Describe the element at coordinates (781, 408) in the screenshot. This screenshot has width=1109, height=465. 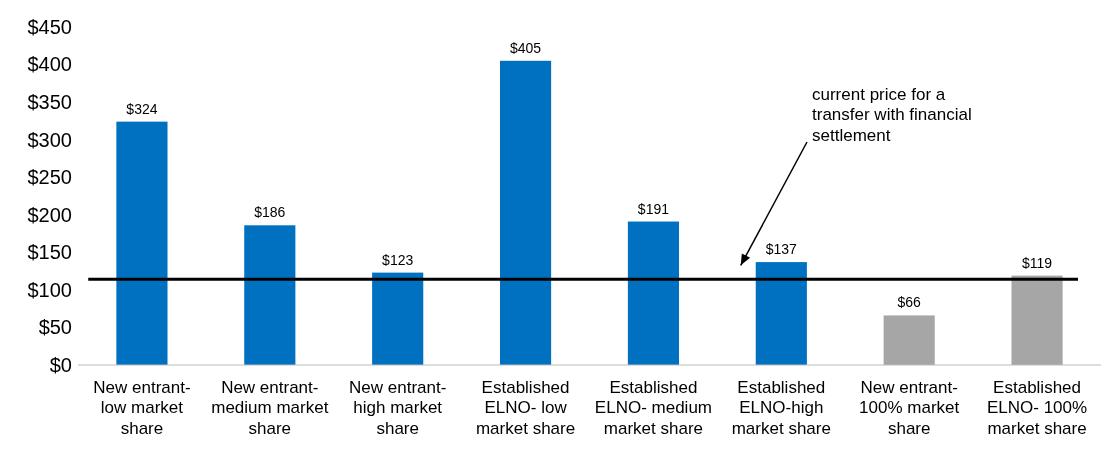
I see `x-tick-label: Established ELNO-high market share` at that location.